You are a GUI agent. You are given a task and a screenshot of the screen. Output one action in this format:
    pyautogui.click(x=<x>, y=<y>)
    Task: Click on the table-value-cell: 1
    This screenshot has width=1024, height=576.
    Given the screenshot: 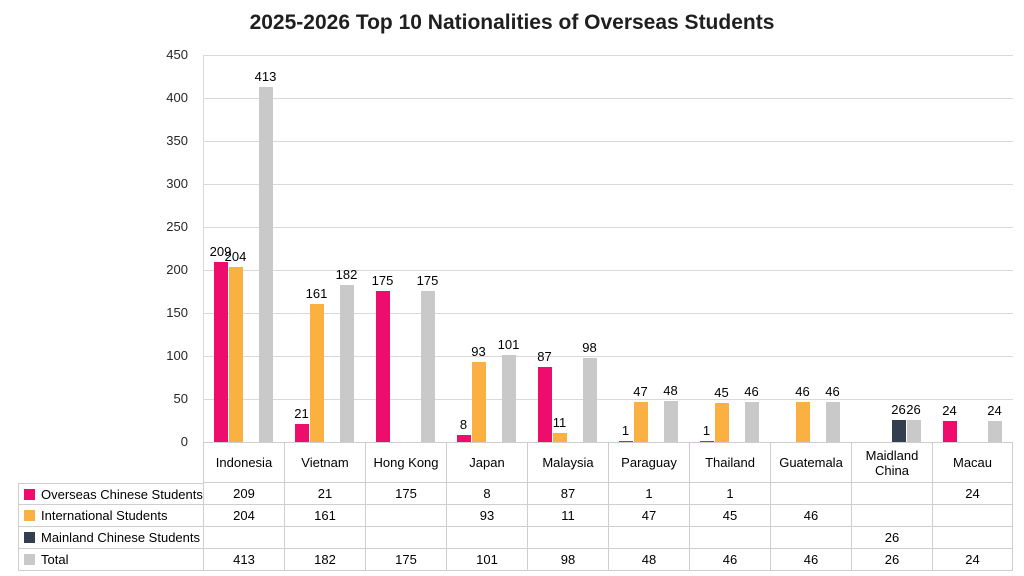 What is the action you would take?
    pyautogui.click(x=729, y=493)
    